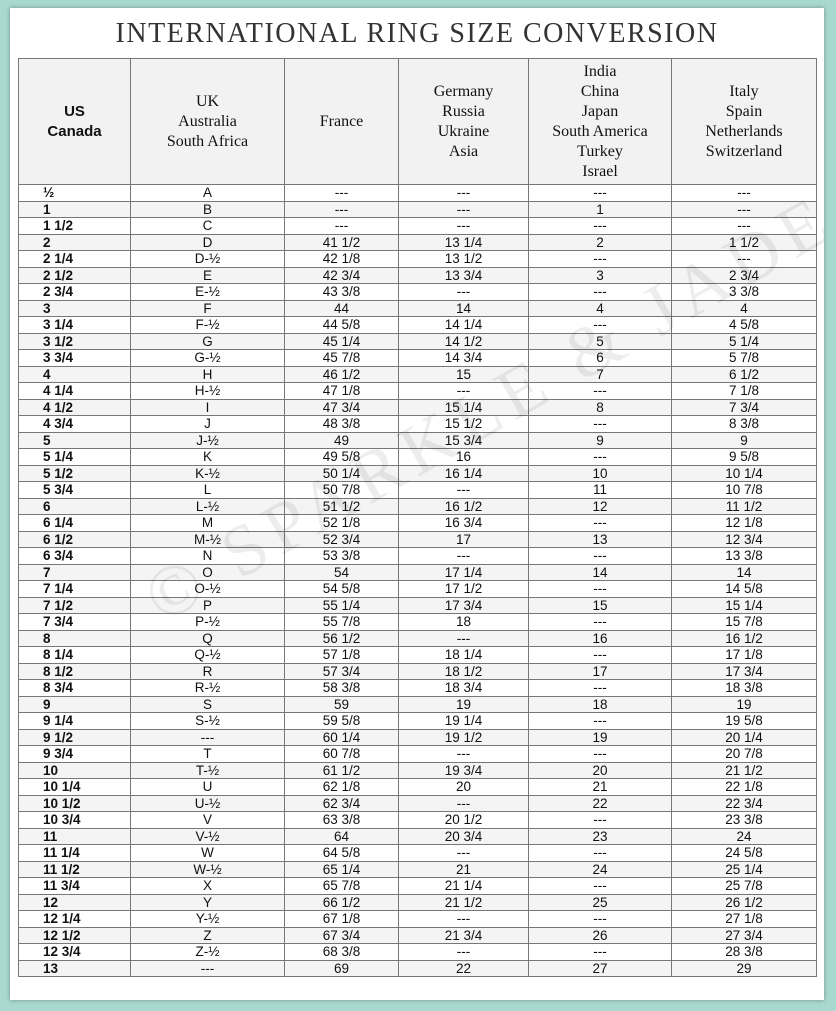 The image size is (836, 1011). I want to click on table-cell: 20 3/4, so click(463, 836).